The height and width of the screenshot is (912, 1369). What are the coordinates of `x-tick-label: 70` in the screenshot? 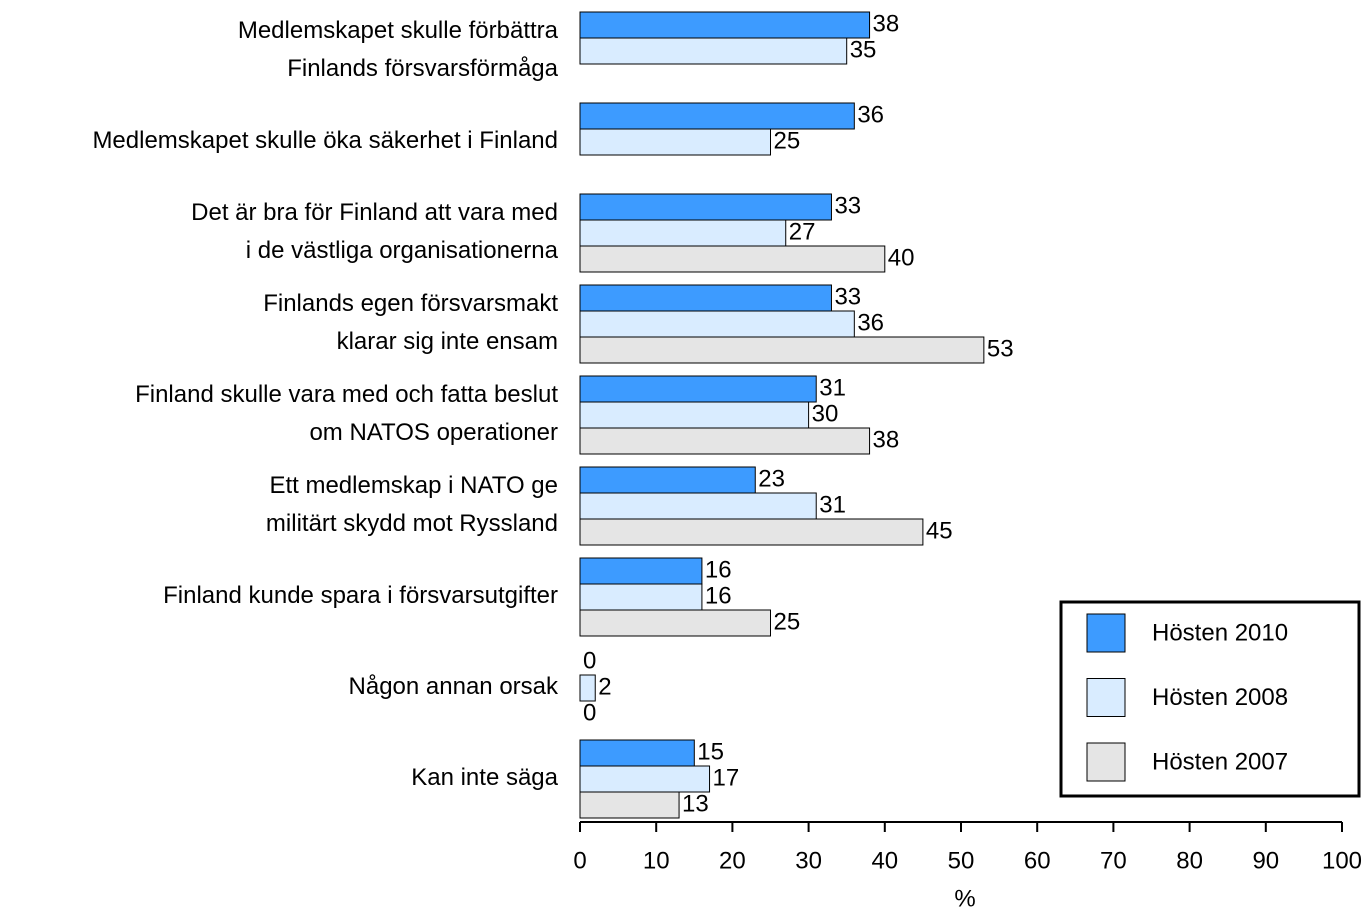 It's located at (1113, 860).